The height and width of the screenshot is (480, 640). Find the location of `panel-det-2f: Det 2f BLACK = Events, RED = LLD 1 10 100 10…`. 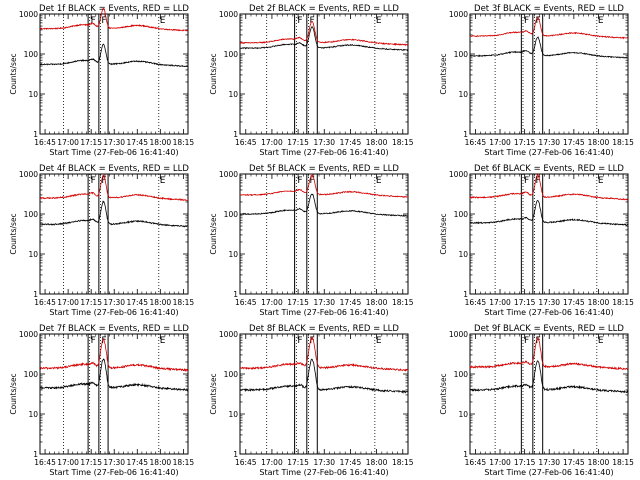

panel-det-2f: Det 2f BLACK = Events, RED = LLD 1 10 100 10… is located at coordinates (311, 80).